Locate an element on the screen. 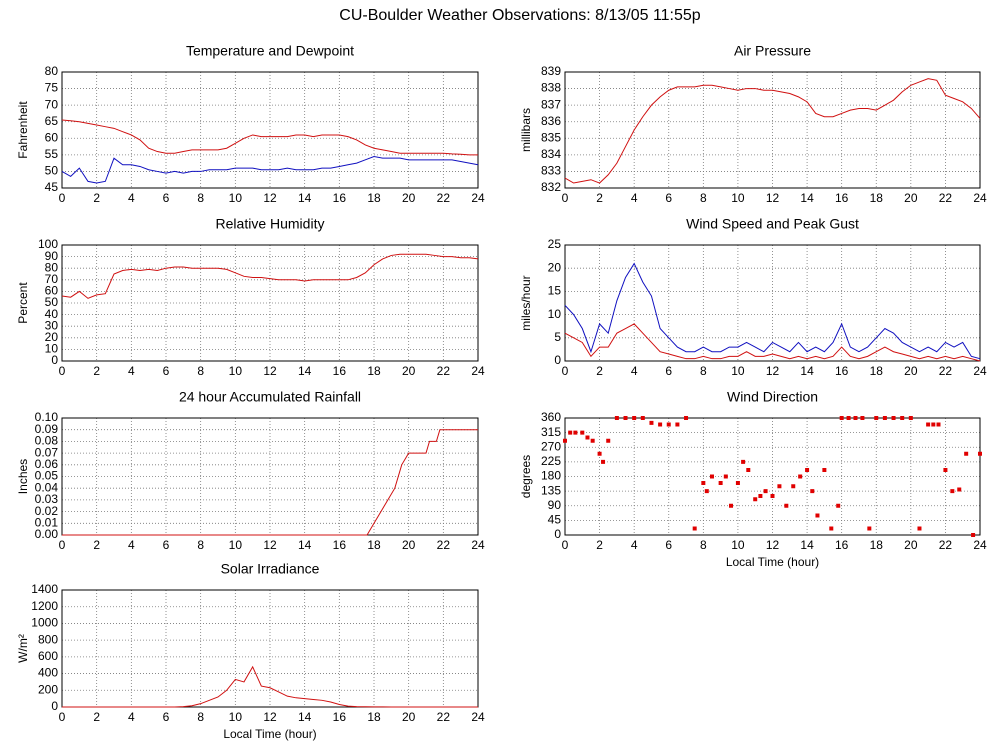 This screenshot has height=750, width=1000. y-tick-label: 0.07 is located at coordinates (47, 452).